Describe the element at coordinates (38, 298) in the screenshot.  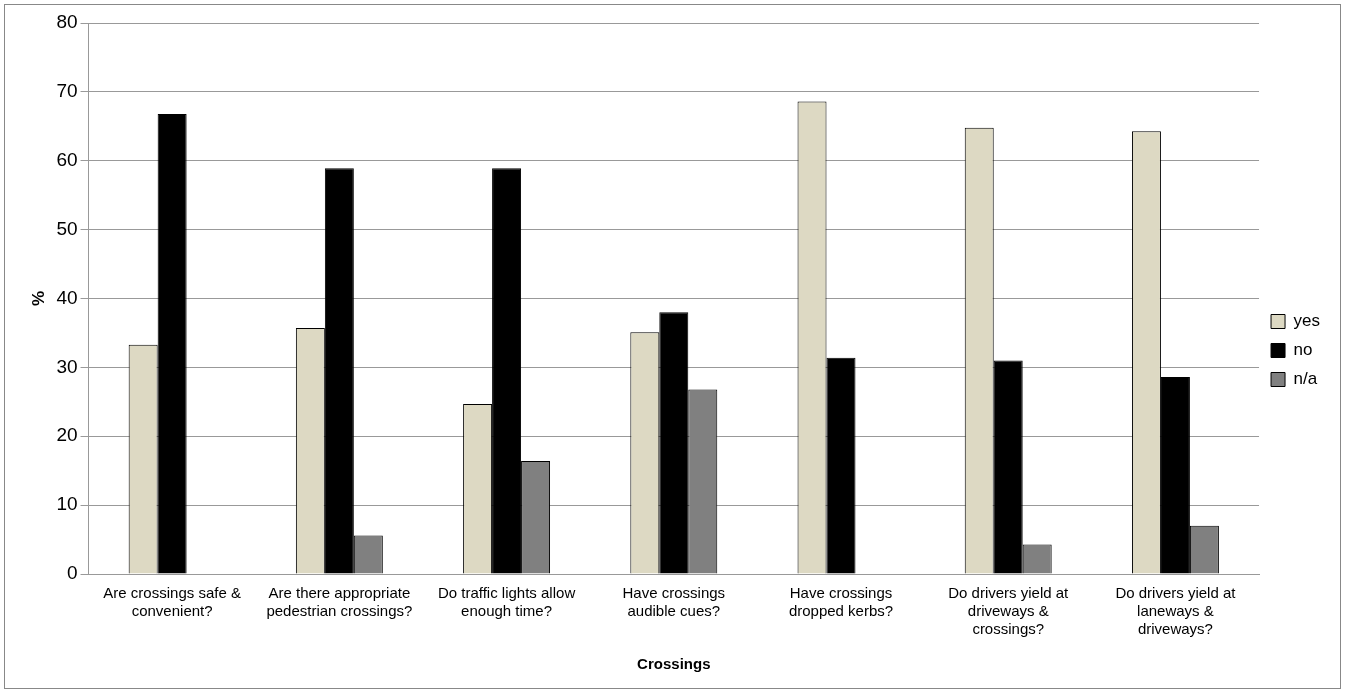
I see `y-axis-title: %` at that location.